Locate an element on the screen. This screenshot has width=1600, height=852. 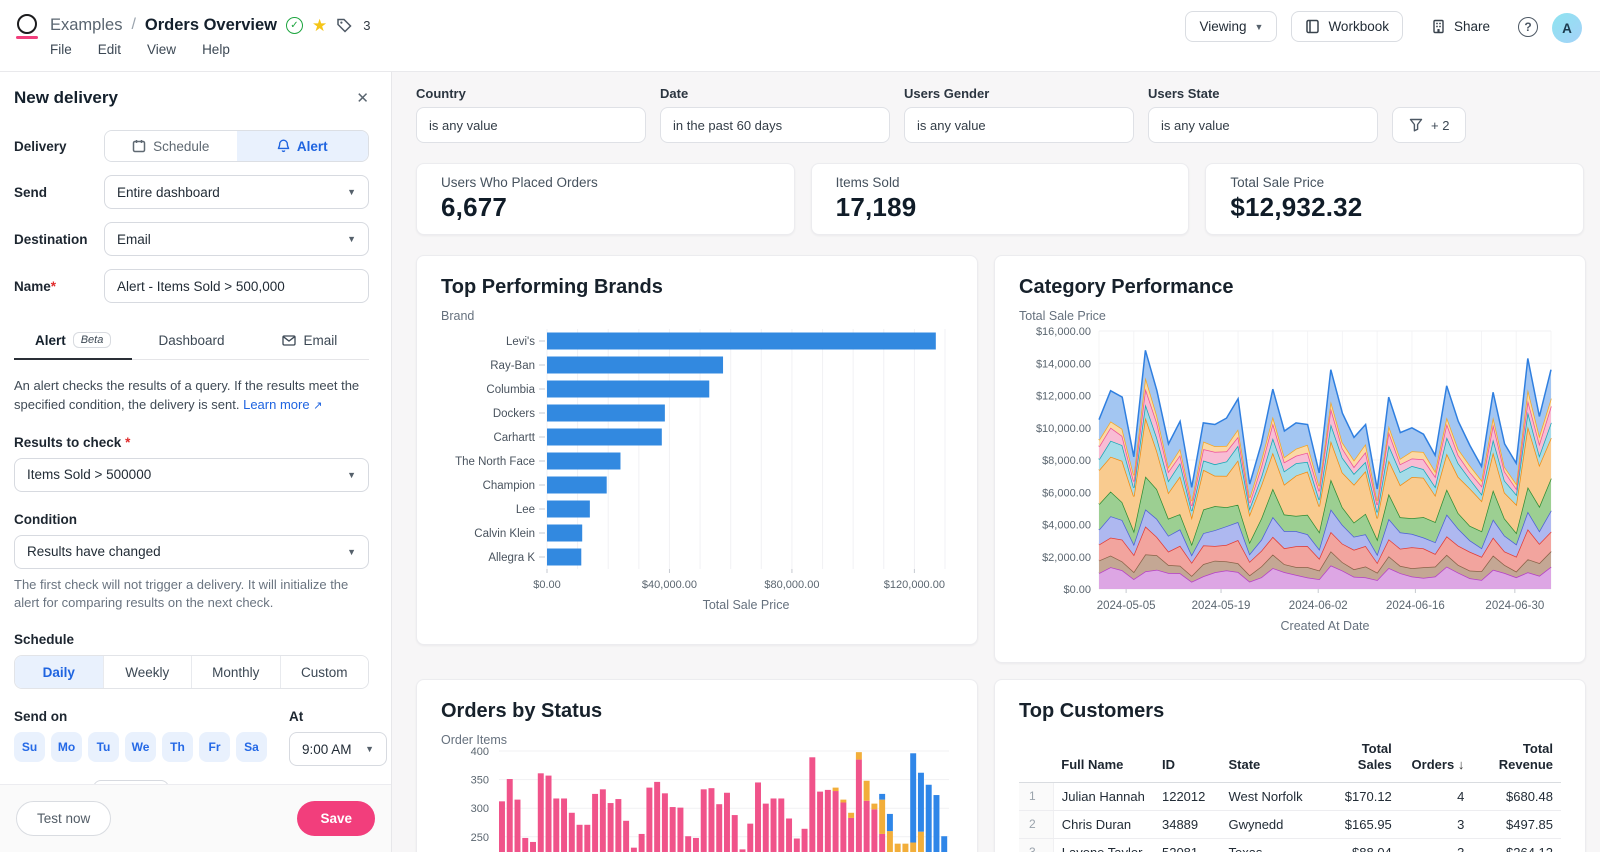
workbook-button: Workbook is located at coordinates (1347, 26).